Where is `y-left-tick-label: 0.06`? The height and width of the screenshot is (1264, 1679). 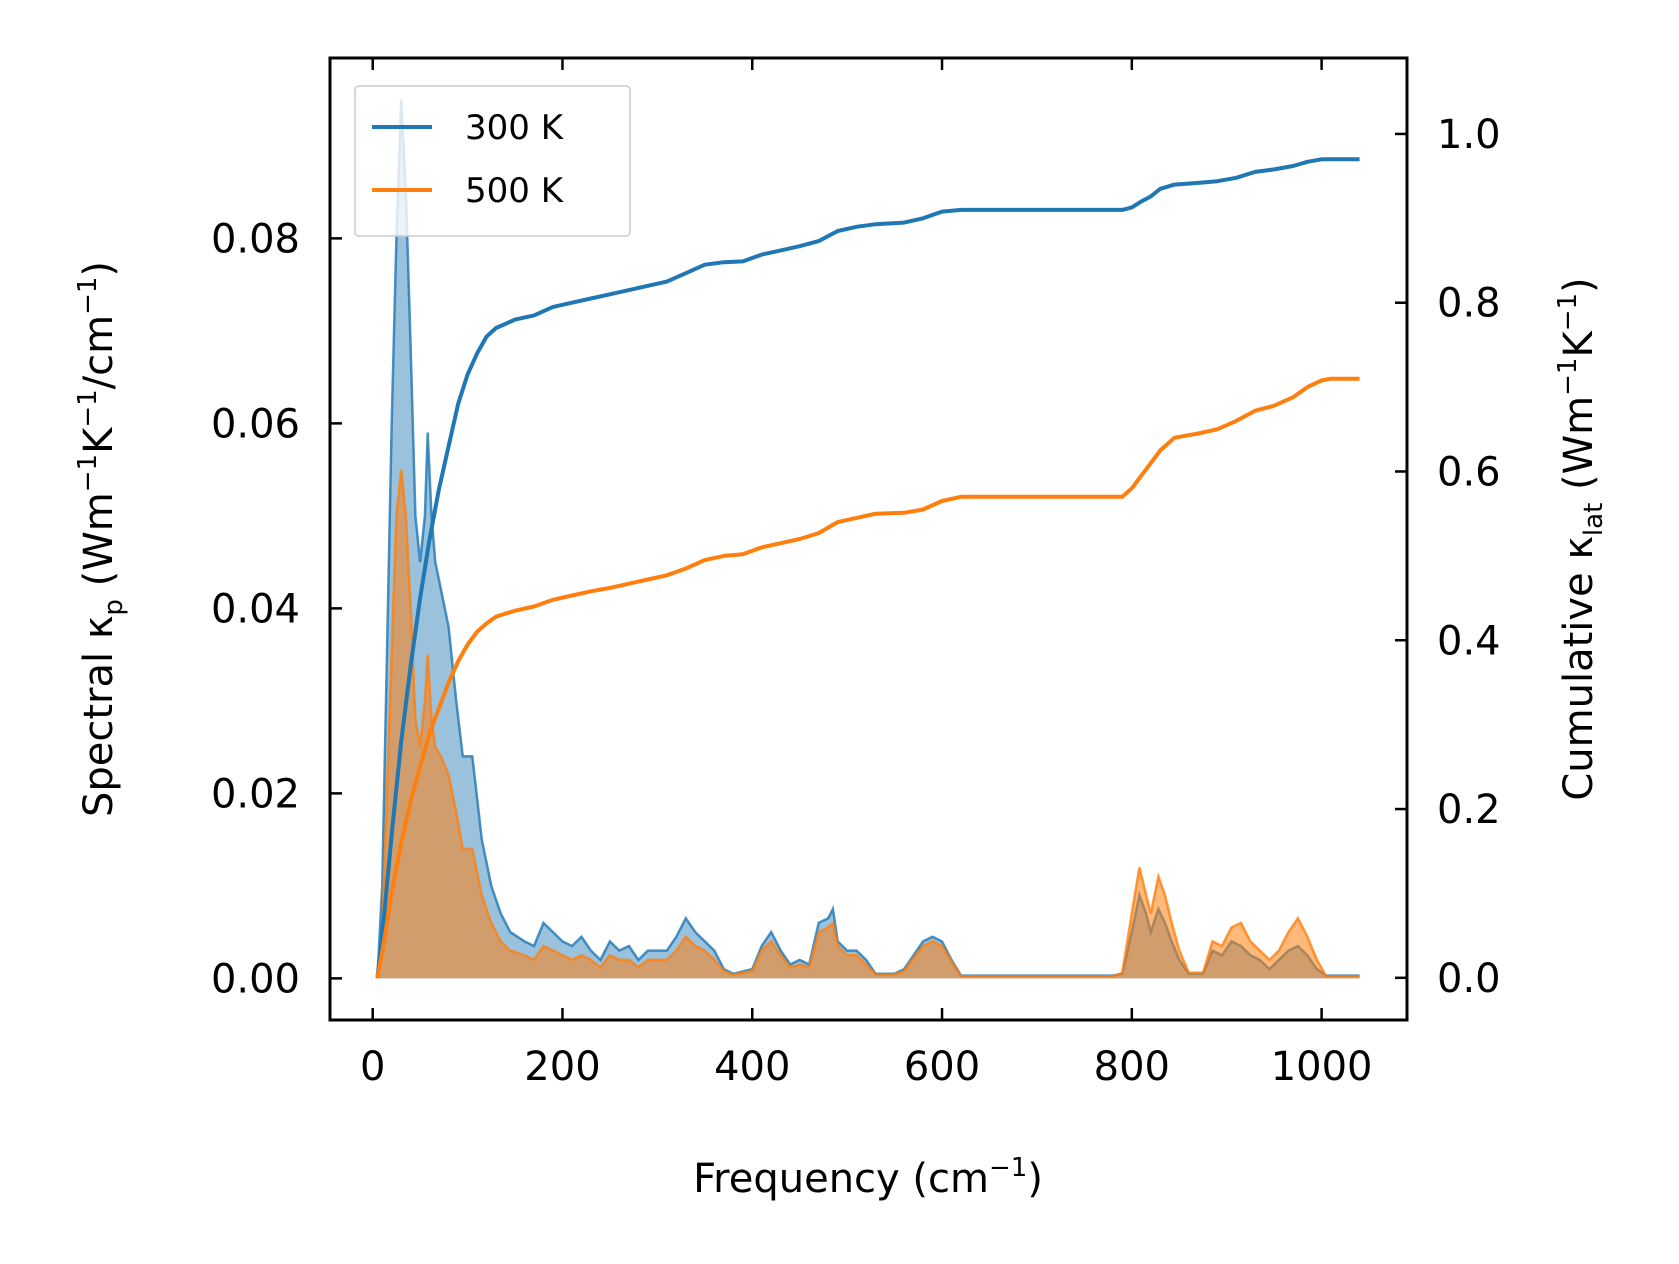 y-left-tick-label: 0.06 is located at coordinates (255, 424).